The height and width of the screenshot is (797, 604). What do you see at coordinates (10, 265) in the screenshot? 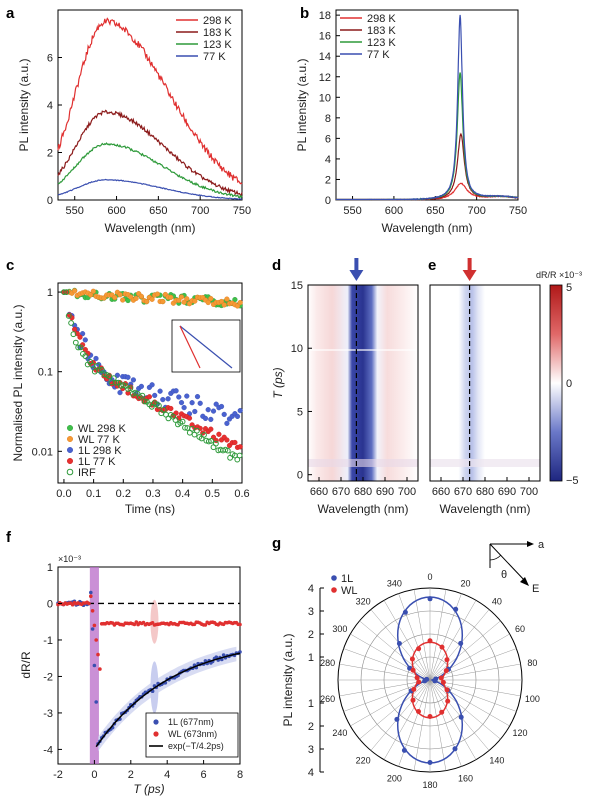
I see `panel-c-letter: c` at bounding box center [10, 265].